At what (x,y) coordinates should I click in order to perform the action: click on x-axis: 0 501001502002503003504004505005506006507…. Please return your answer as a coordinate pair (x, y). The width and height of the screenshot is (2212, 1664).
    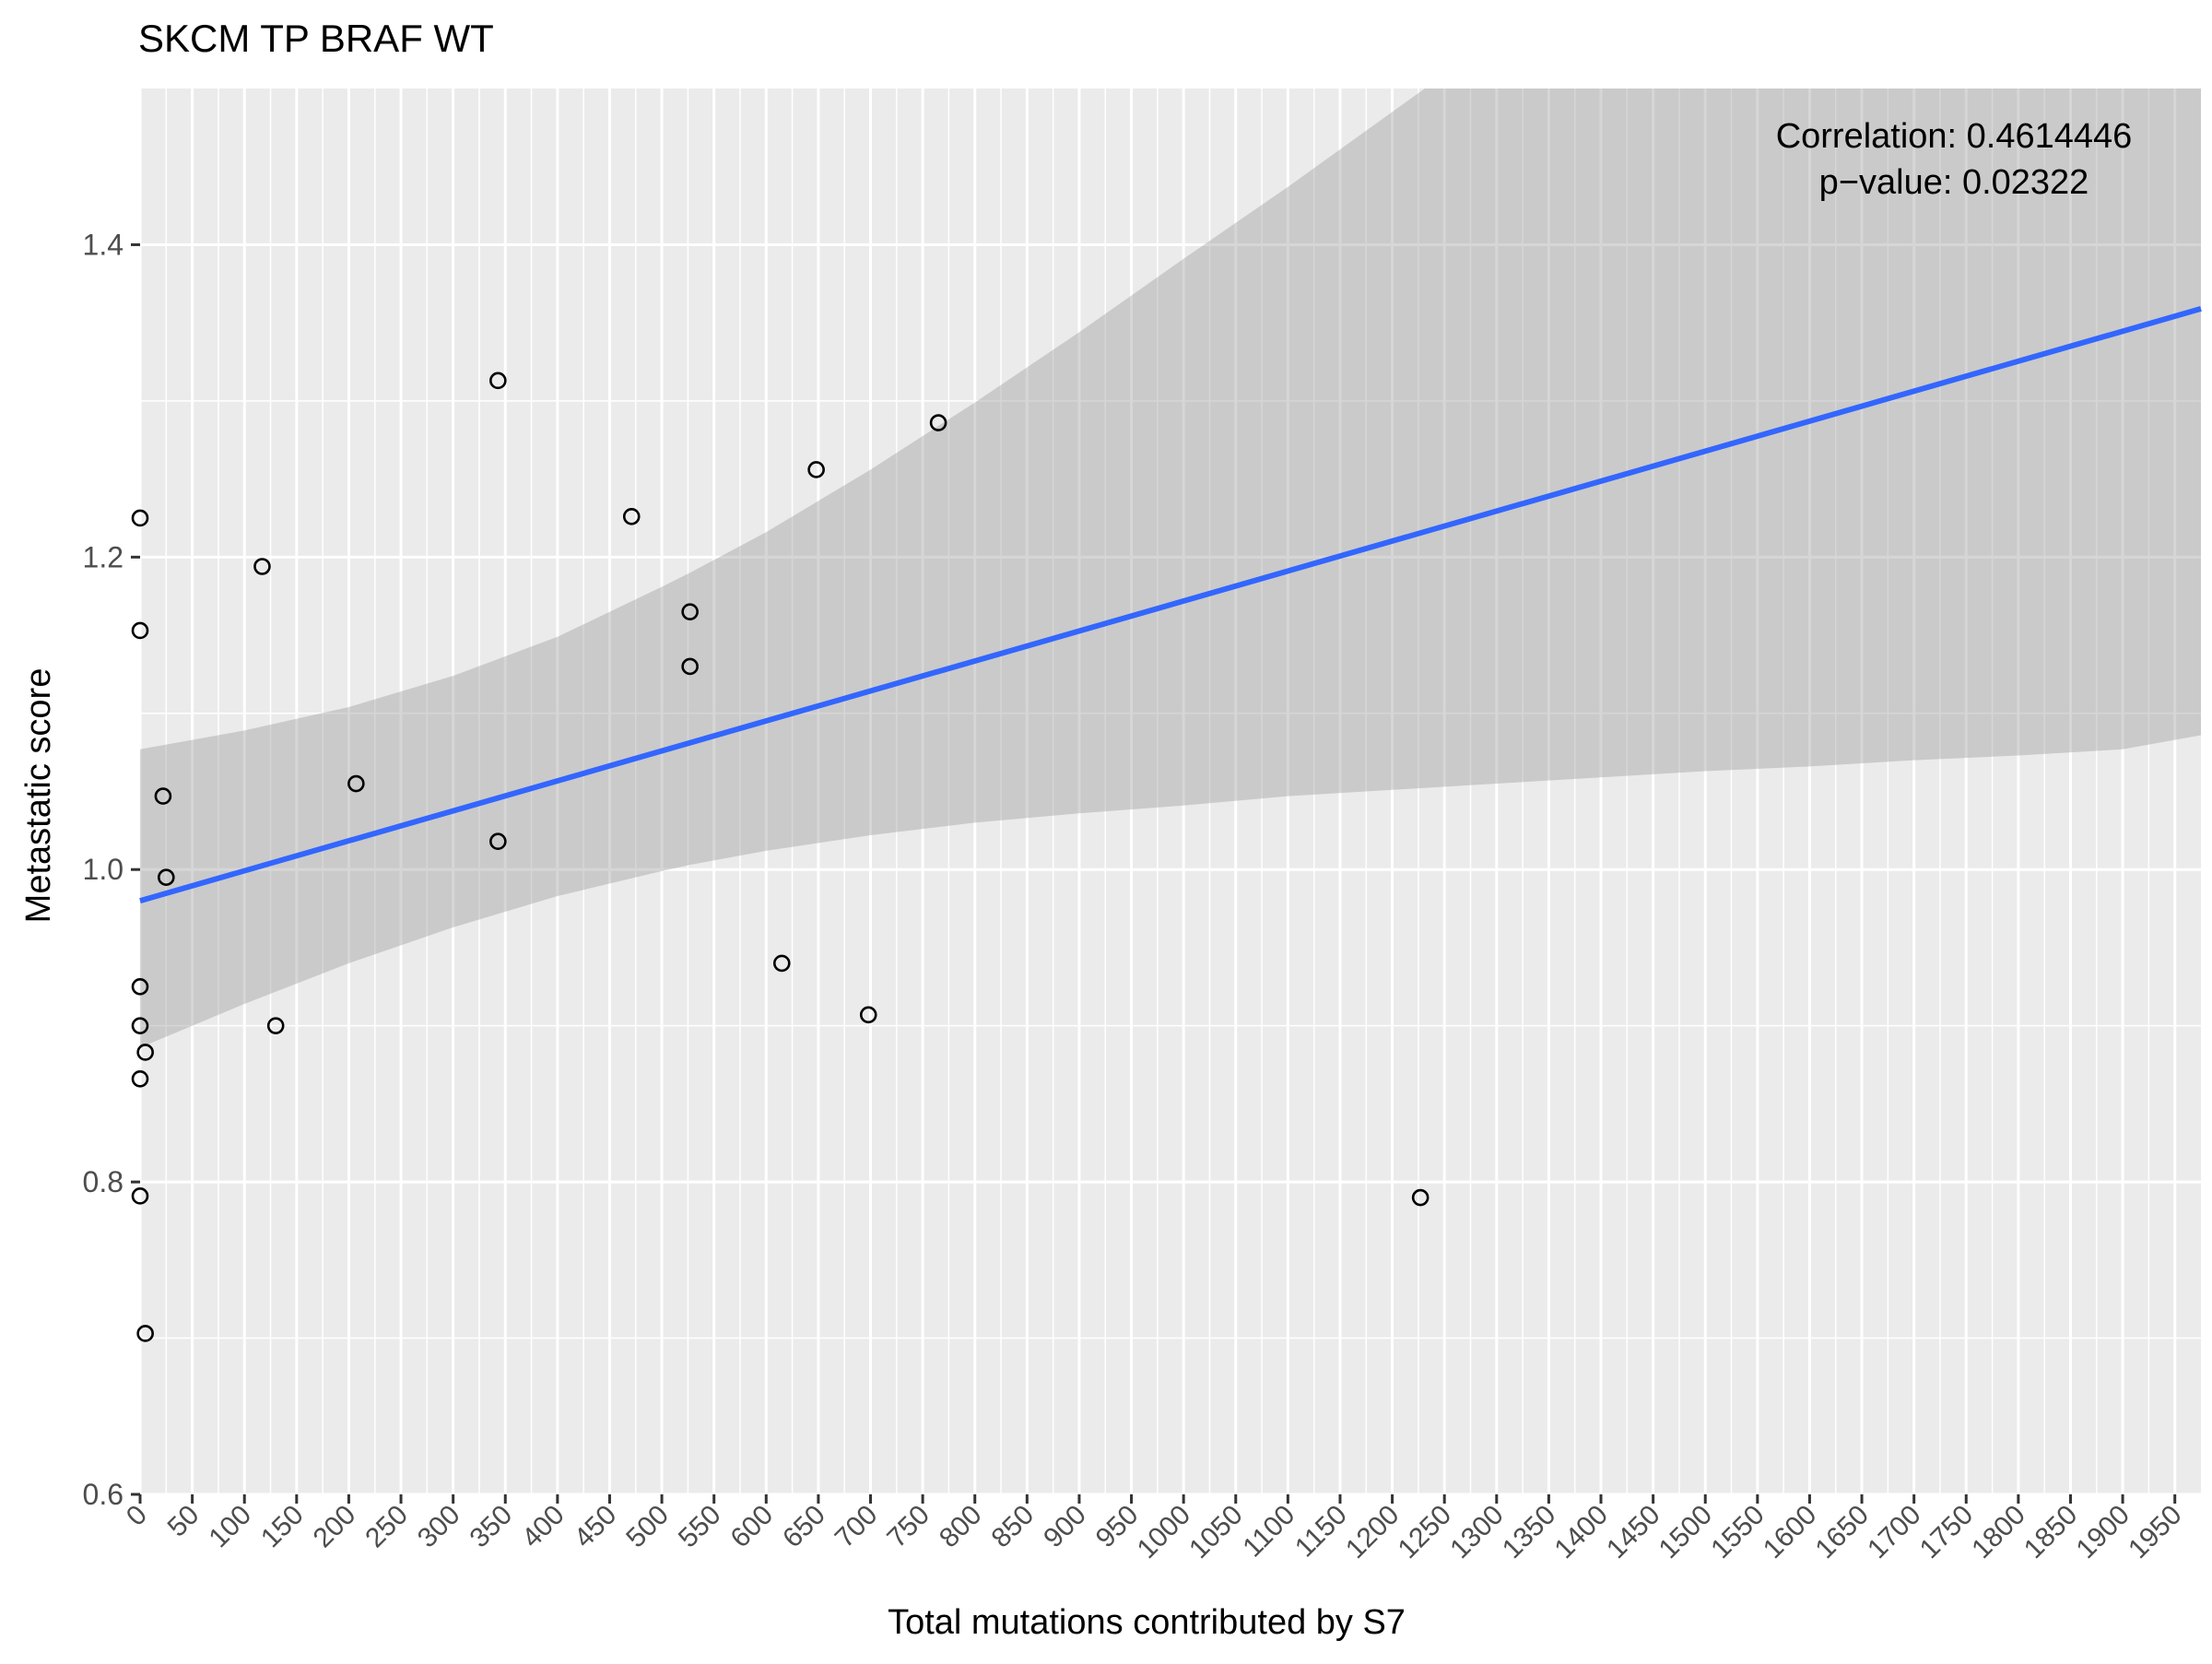
    Looking at the image, I should click on (1154, 1529).